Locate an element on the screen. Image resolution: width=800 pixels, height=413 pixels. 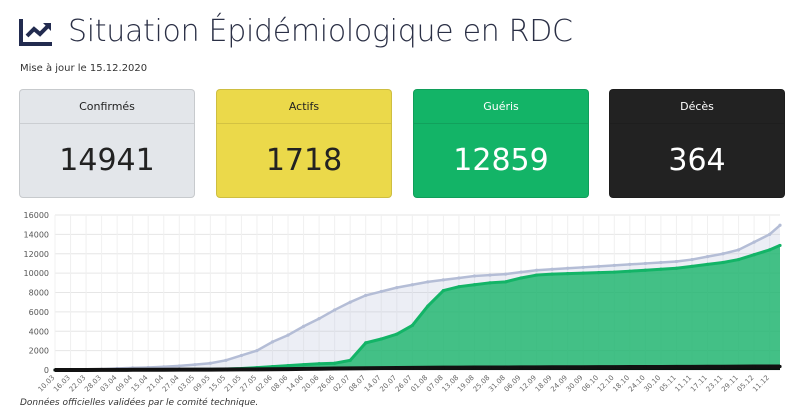
y-tick-label: 10000 is located at coordinates (36, 273).